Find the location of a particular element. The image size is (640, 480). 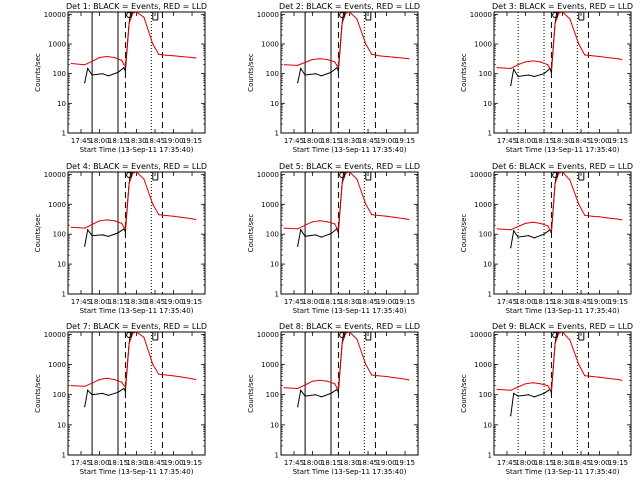

x-tick-label: 19:00 is located at coordinates (599, 141).